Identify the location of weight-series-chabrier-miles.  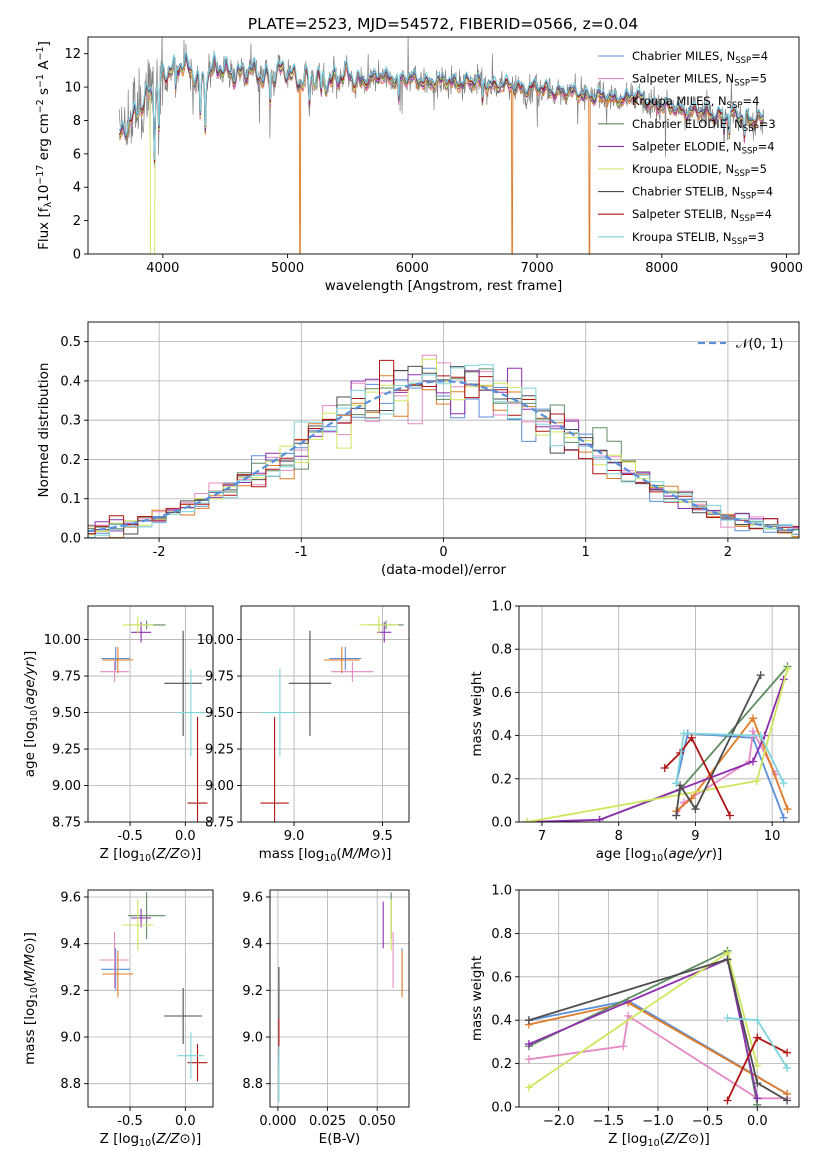
(730, 775).